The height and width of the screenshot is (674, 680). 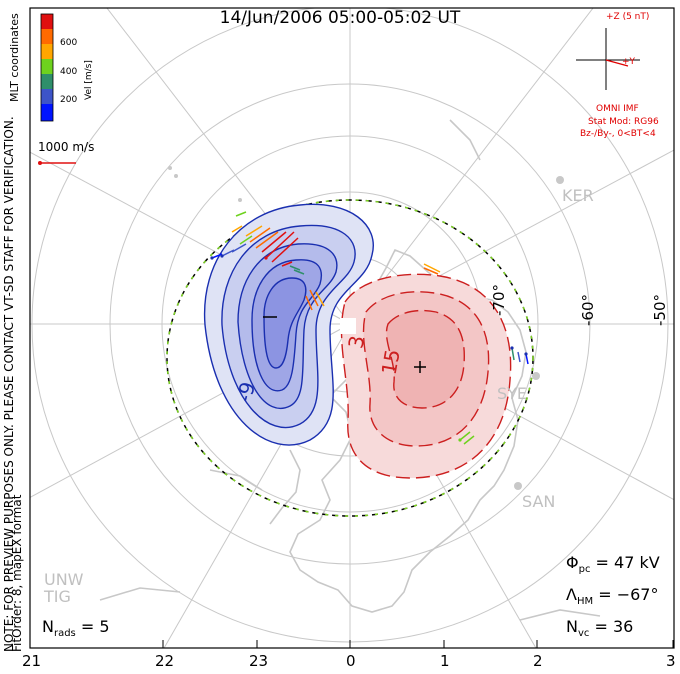 I want to click on station-sye: SYE, so click(x=512, y=393).